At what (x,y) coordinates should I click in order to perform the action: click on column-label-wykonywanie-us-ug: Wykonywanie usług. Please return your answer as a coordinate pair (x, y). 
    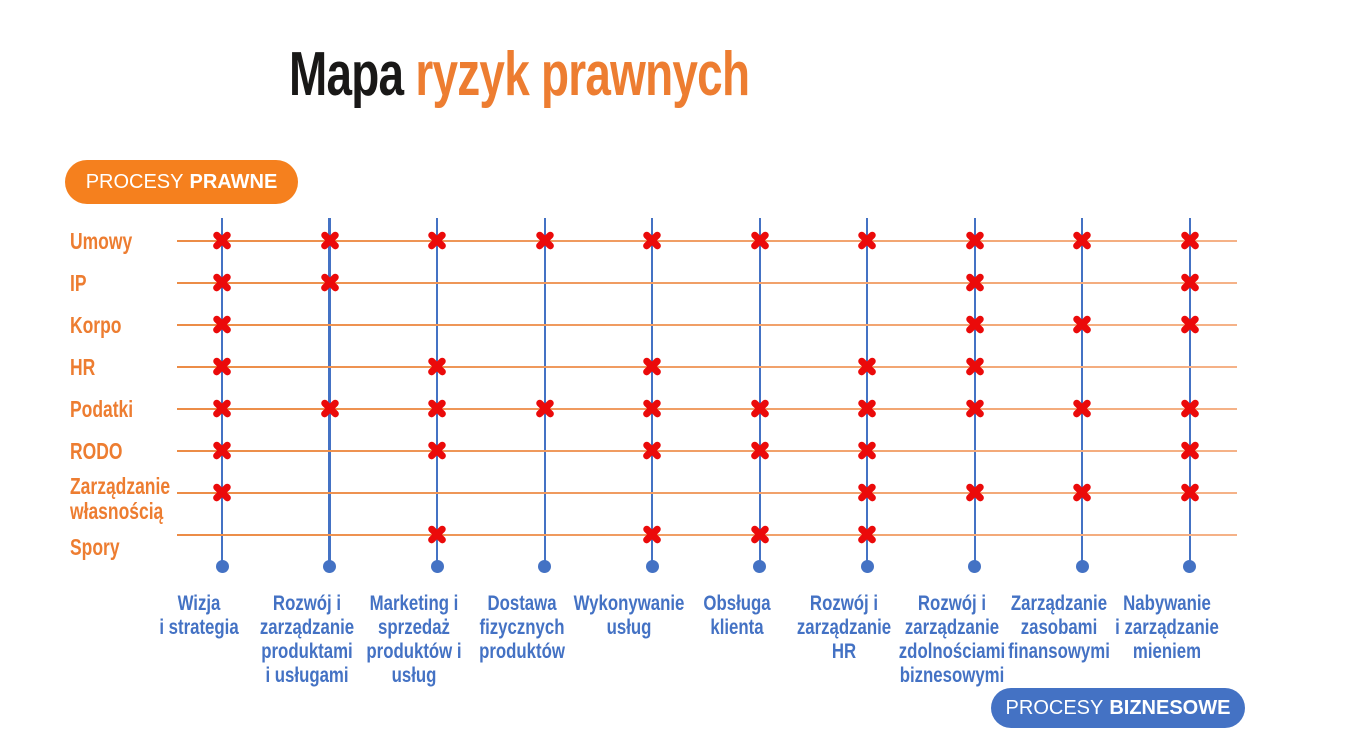
    Looking at the image, I should click on (629, 616).